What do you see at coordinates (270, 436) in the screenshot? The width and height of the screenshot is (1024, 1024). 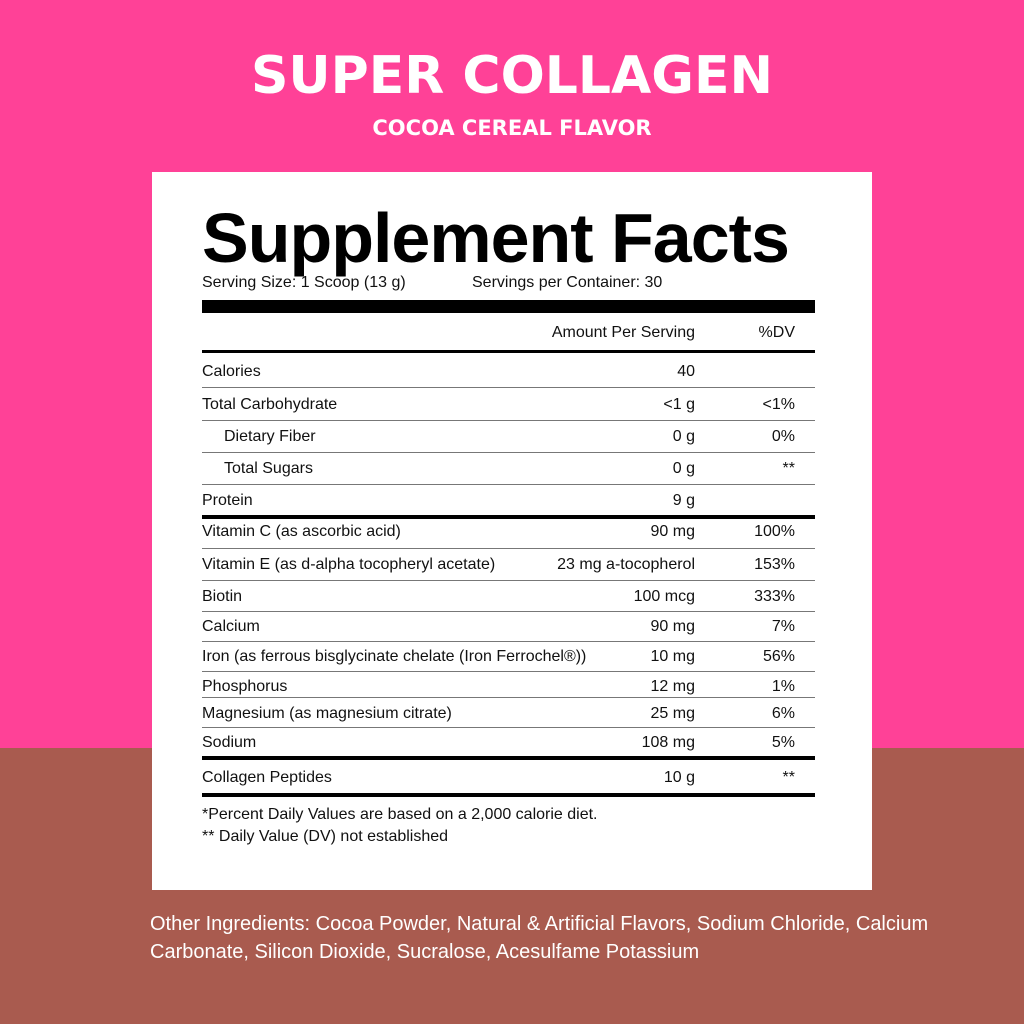 I see `nutrient-name: Dietary Fiber` at bounding box center [270, 436].